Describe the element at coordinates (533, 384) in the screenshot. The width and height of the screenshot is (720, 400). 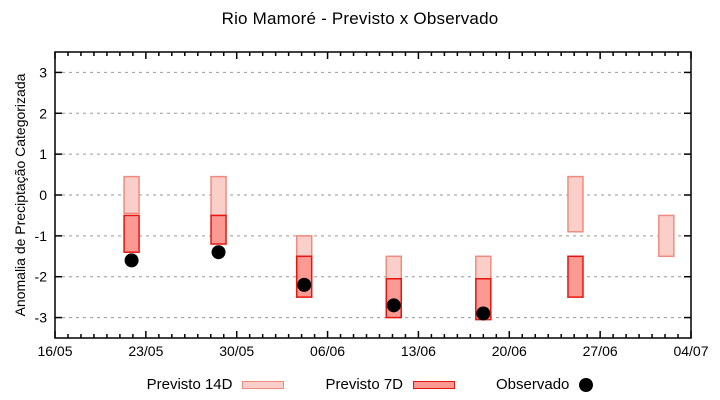
I see `legend-label-observado: Observado` at that location.